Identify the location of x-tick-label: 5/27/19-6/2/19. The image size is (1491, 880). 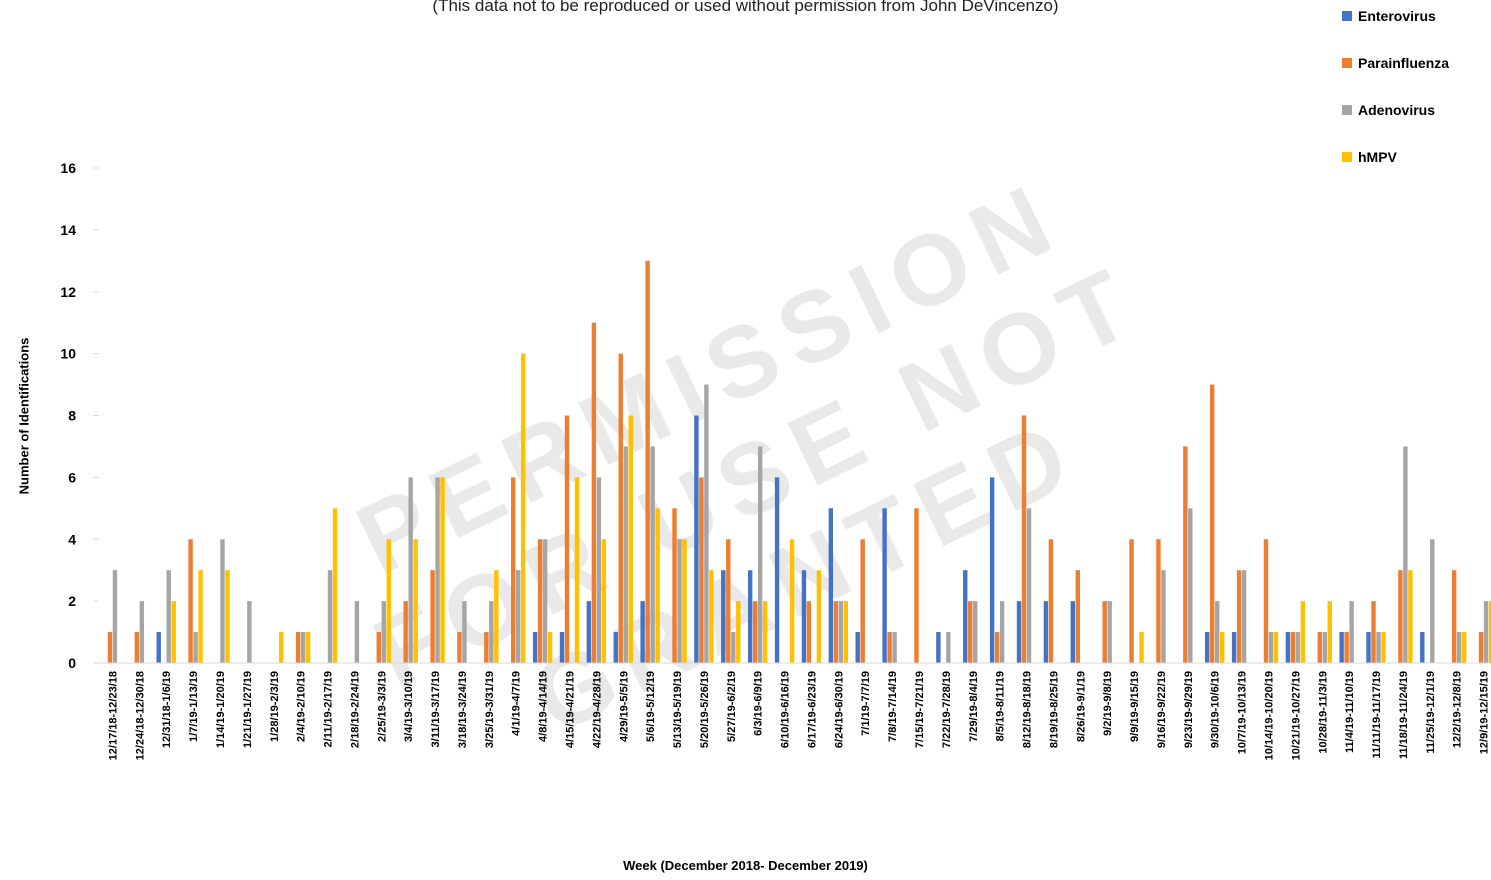
(732, 706).